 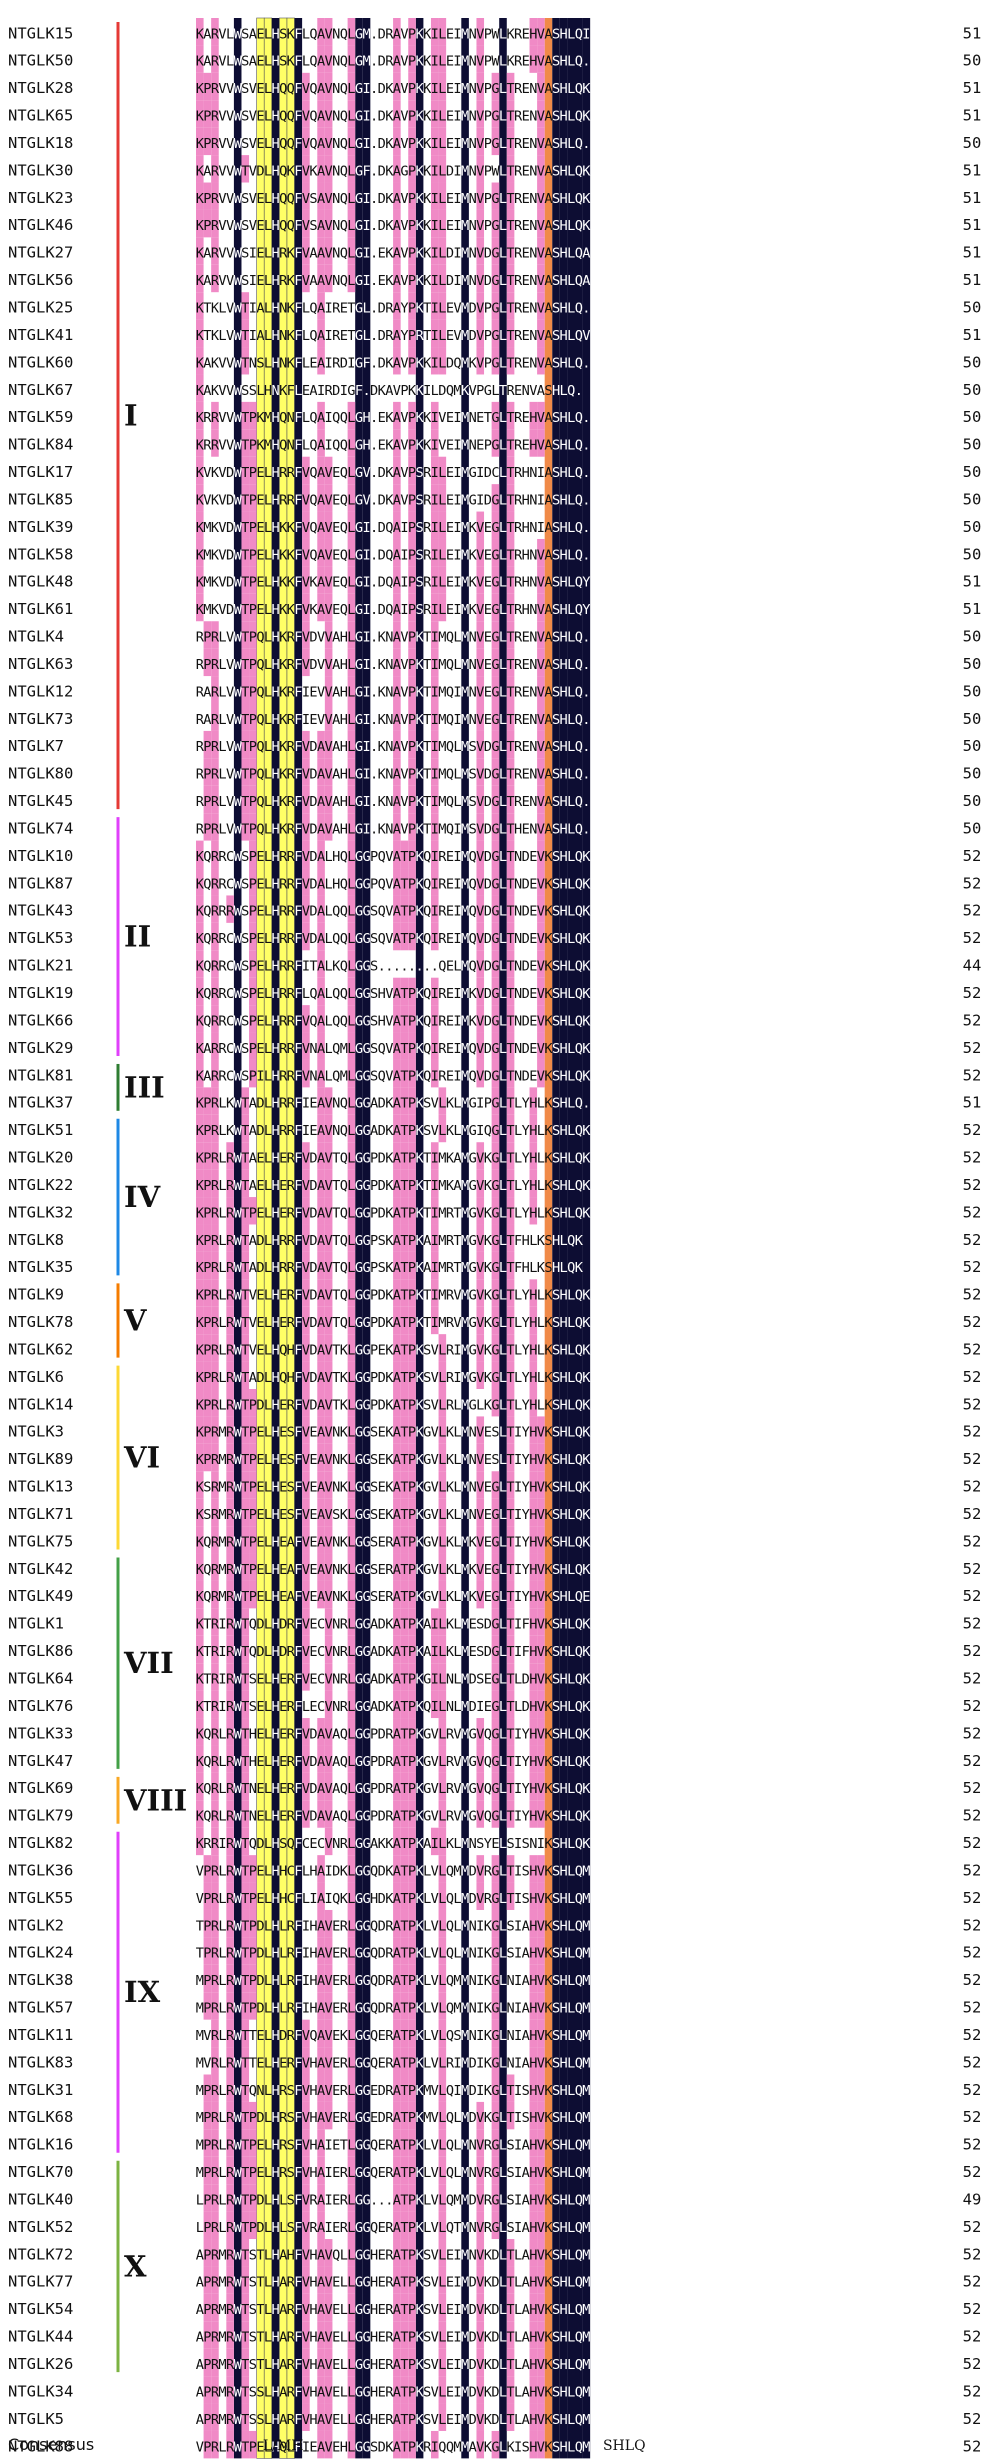 I want to click on conserved-column, so click(x=465, y=1238).